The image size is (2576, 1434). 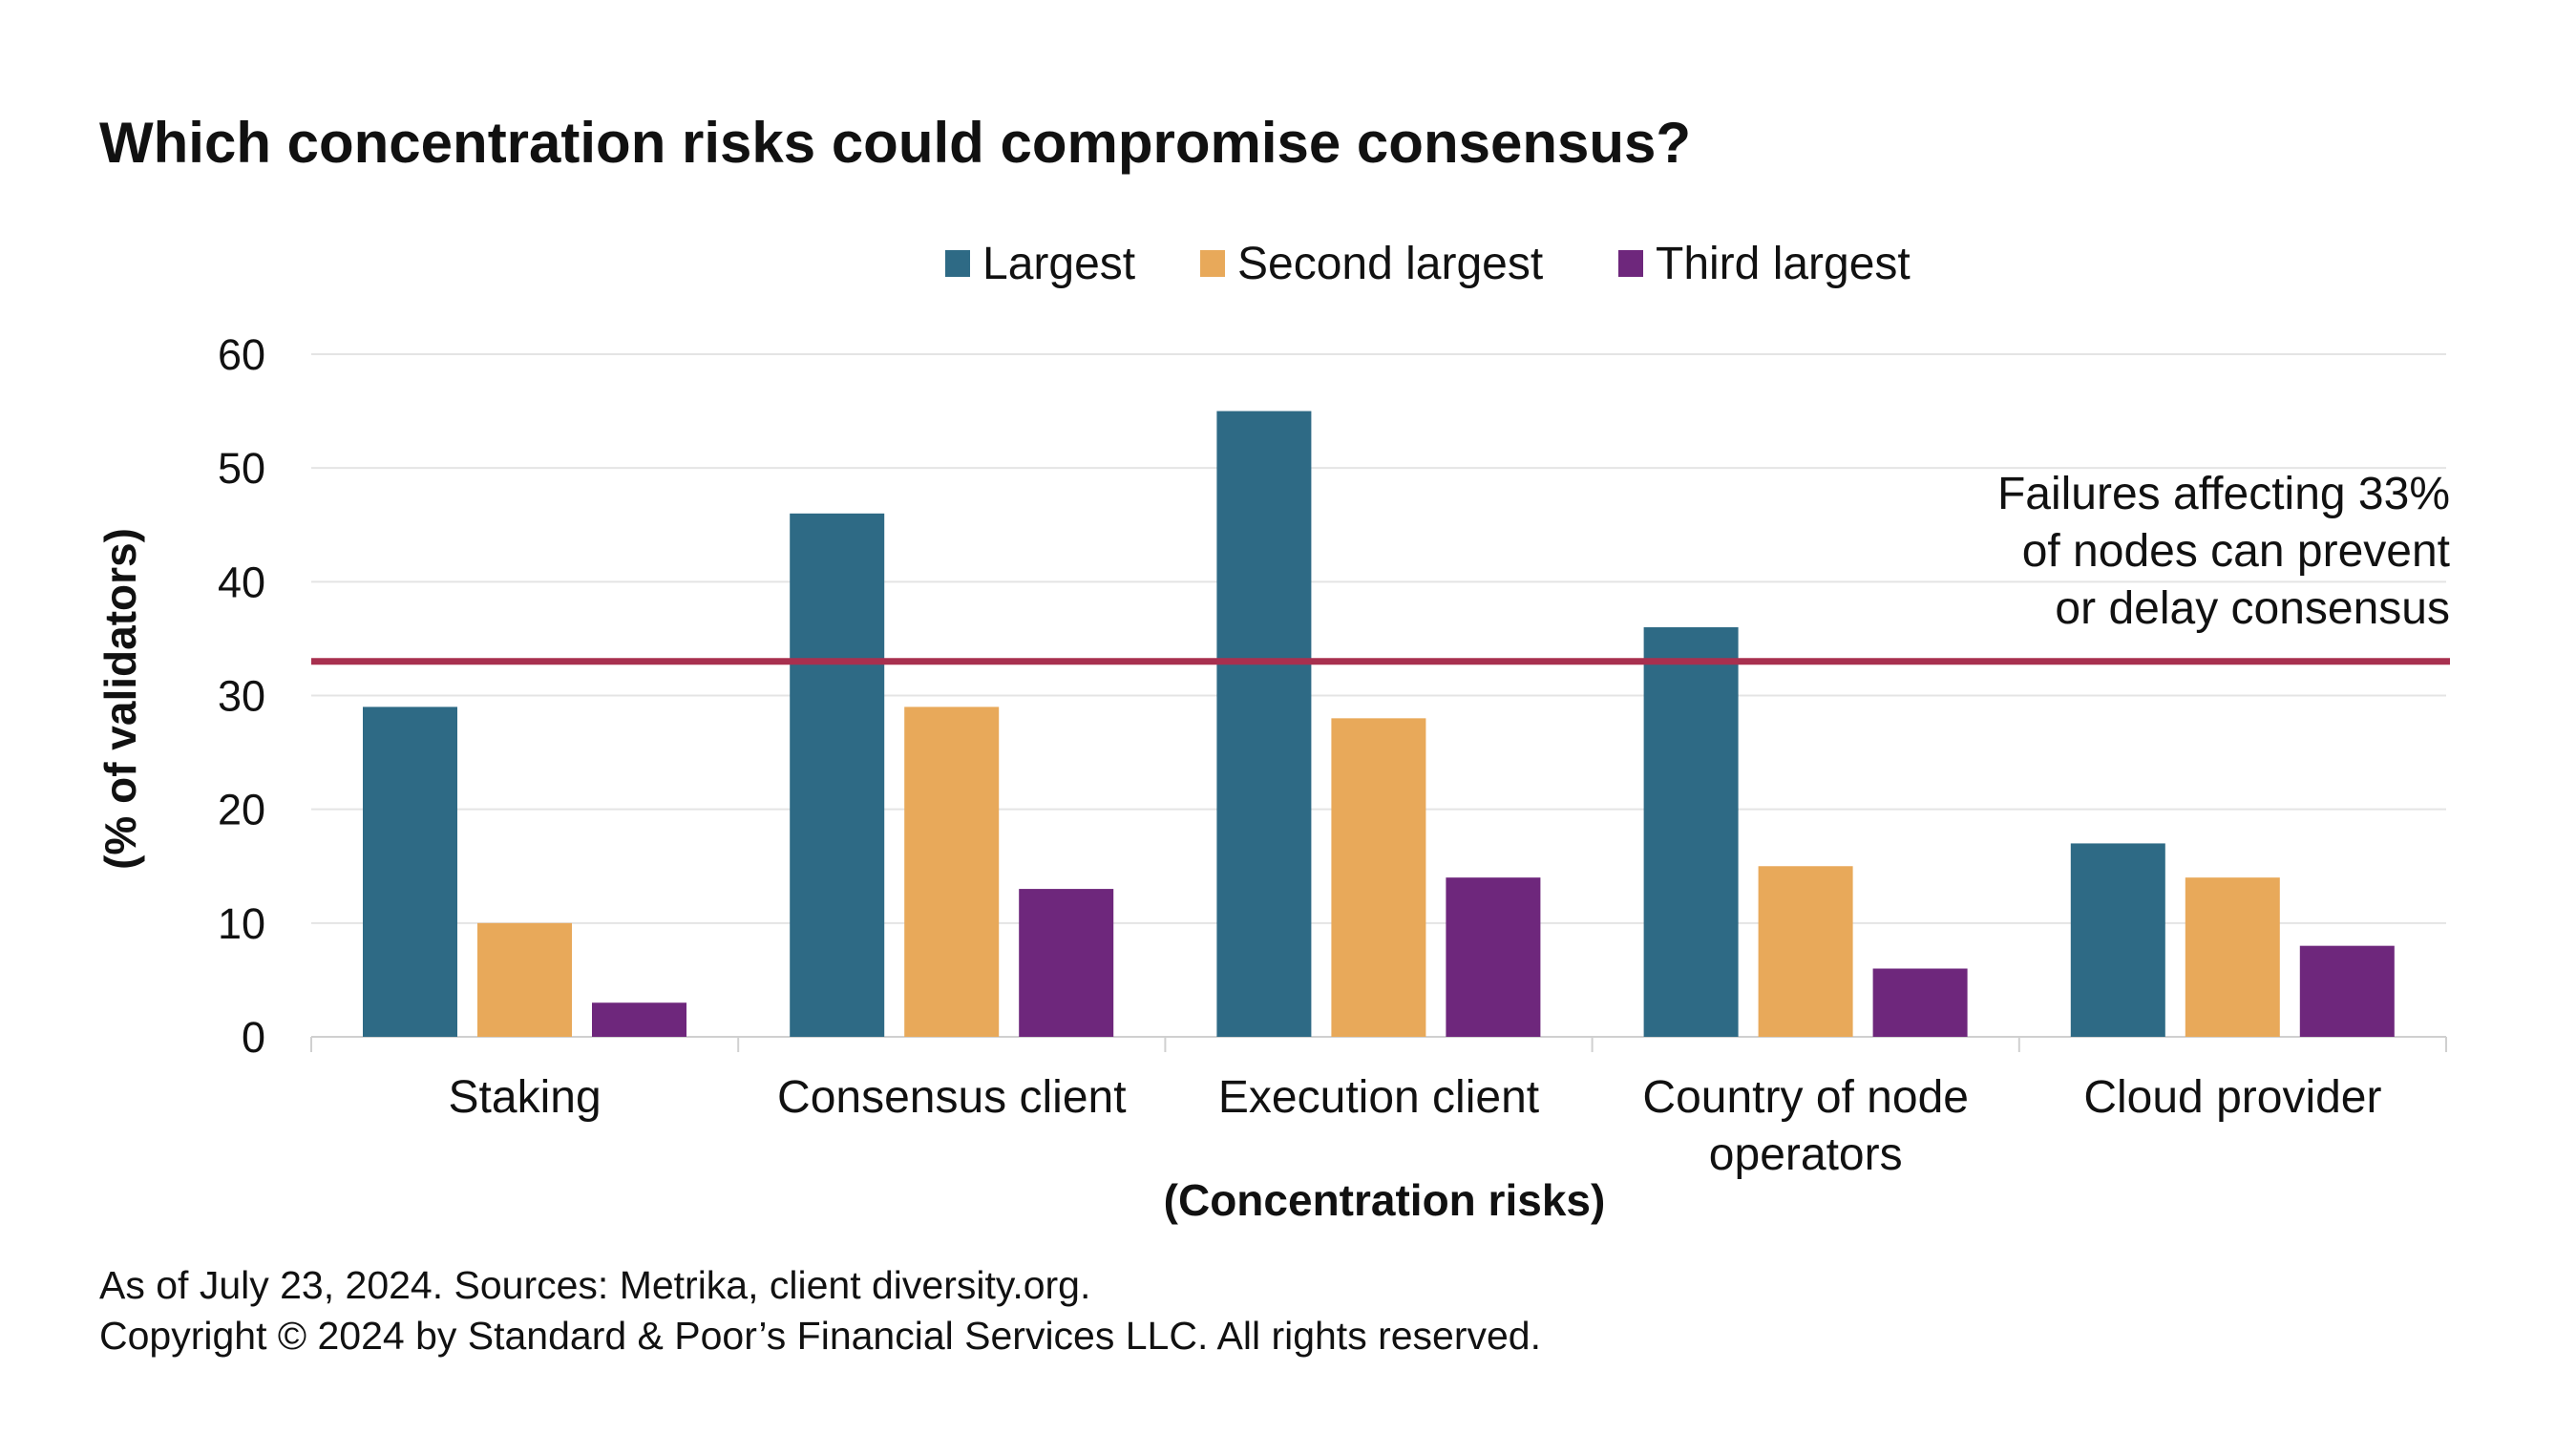 I want to click on x-tick-label: Cloud provider, so click(x=2232, y=1097).